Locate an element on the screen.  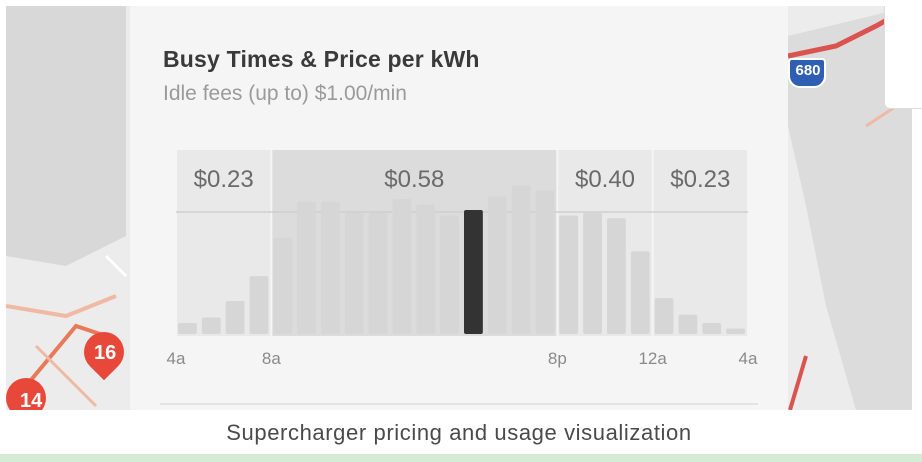
x-tick-label: 8a is located at coordinates (271, 358).